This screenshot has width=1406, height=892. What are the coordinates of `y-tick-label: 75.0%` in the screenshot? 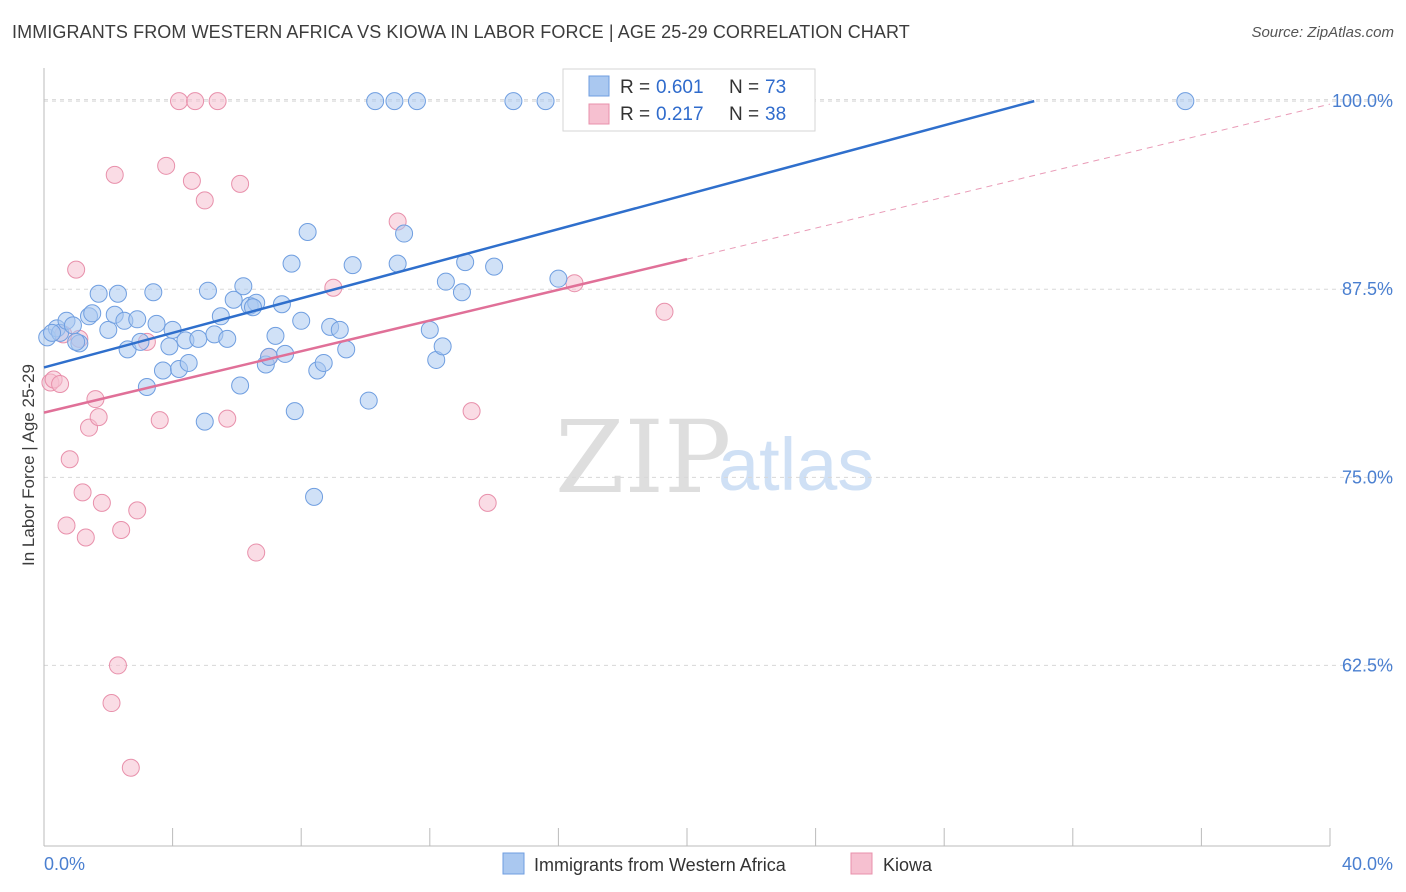 It's located at (1367, 477).